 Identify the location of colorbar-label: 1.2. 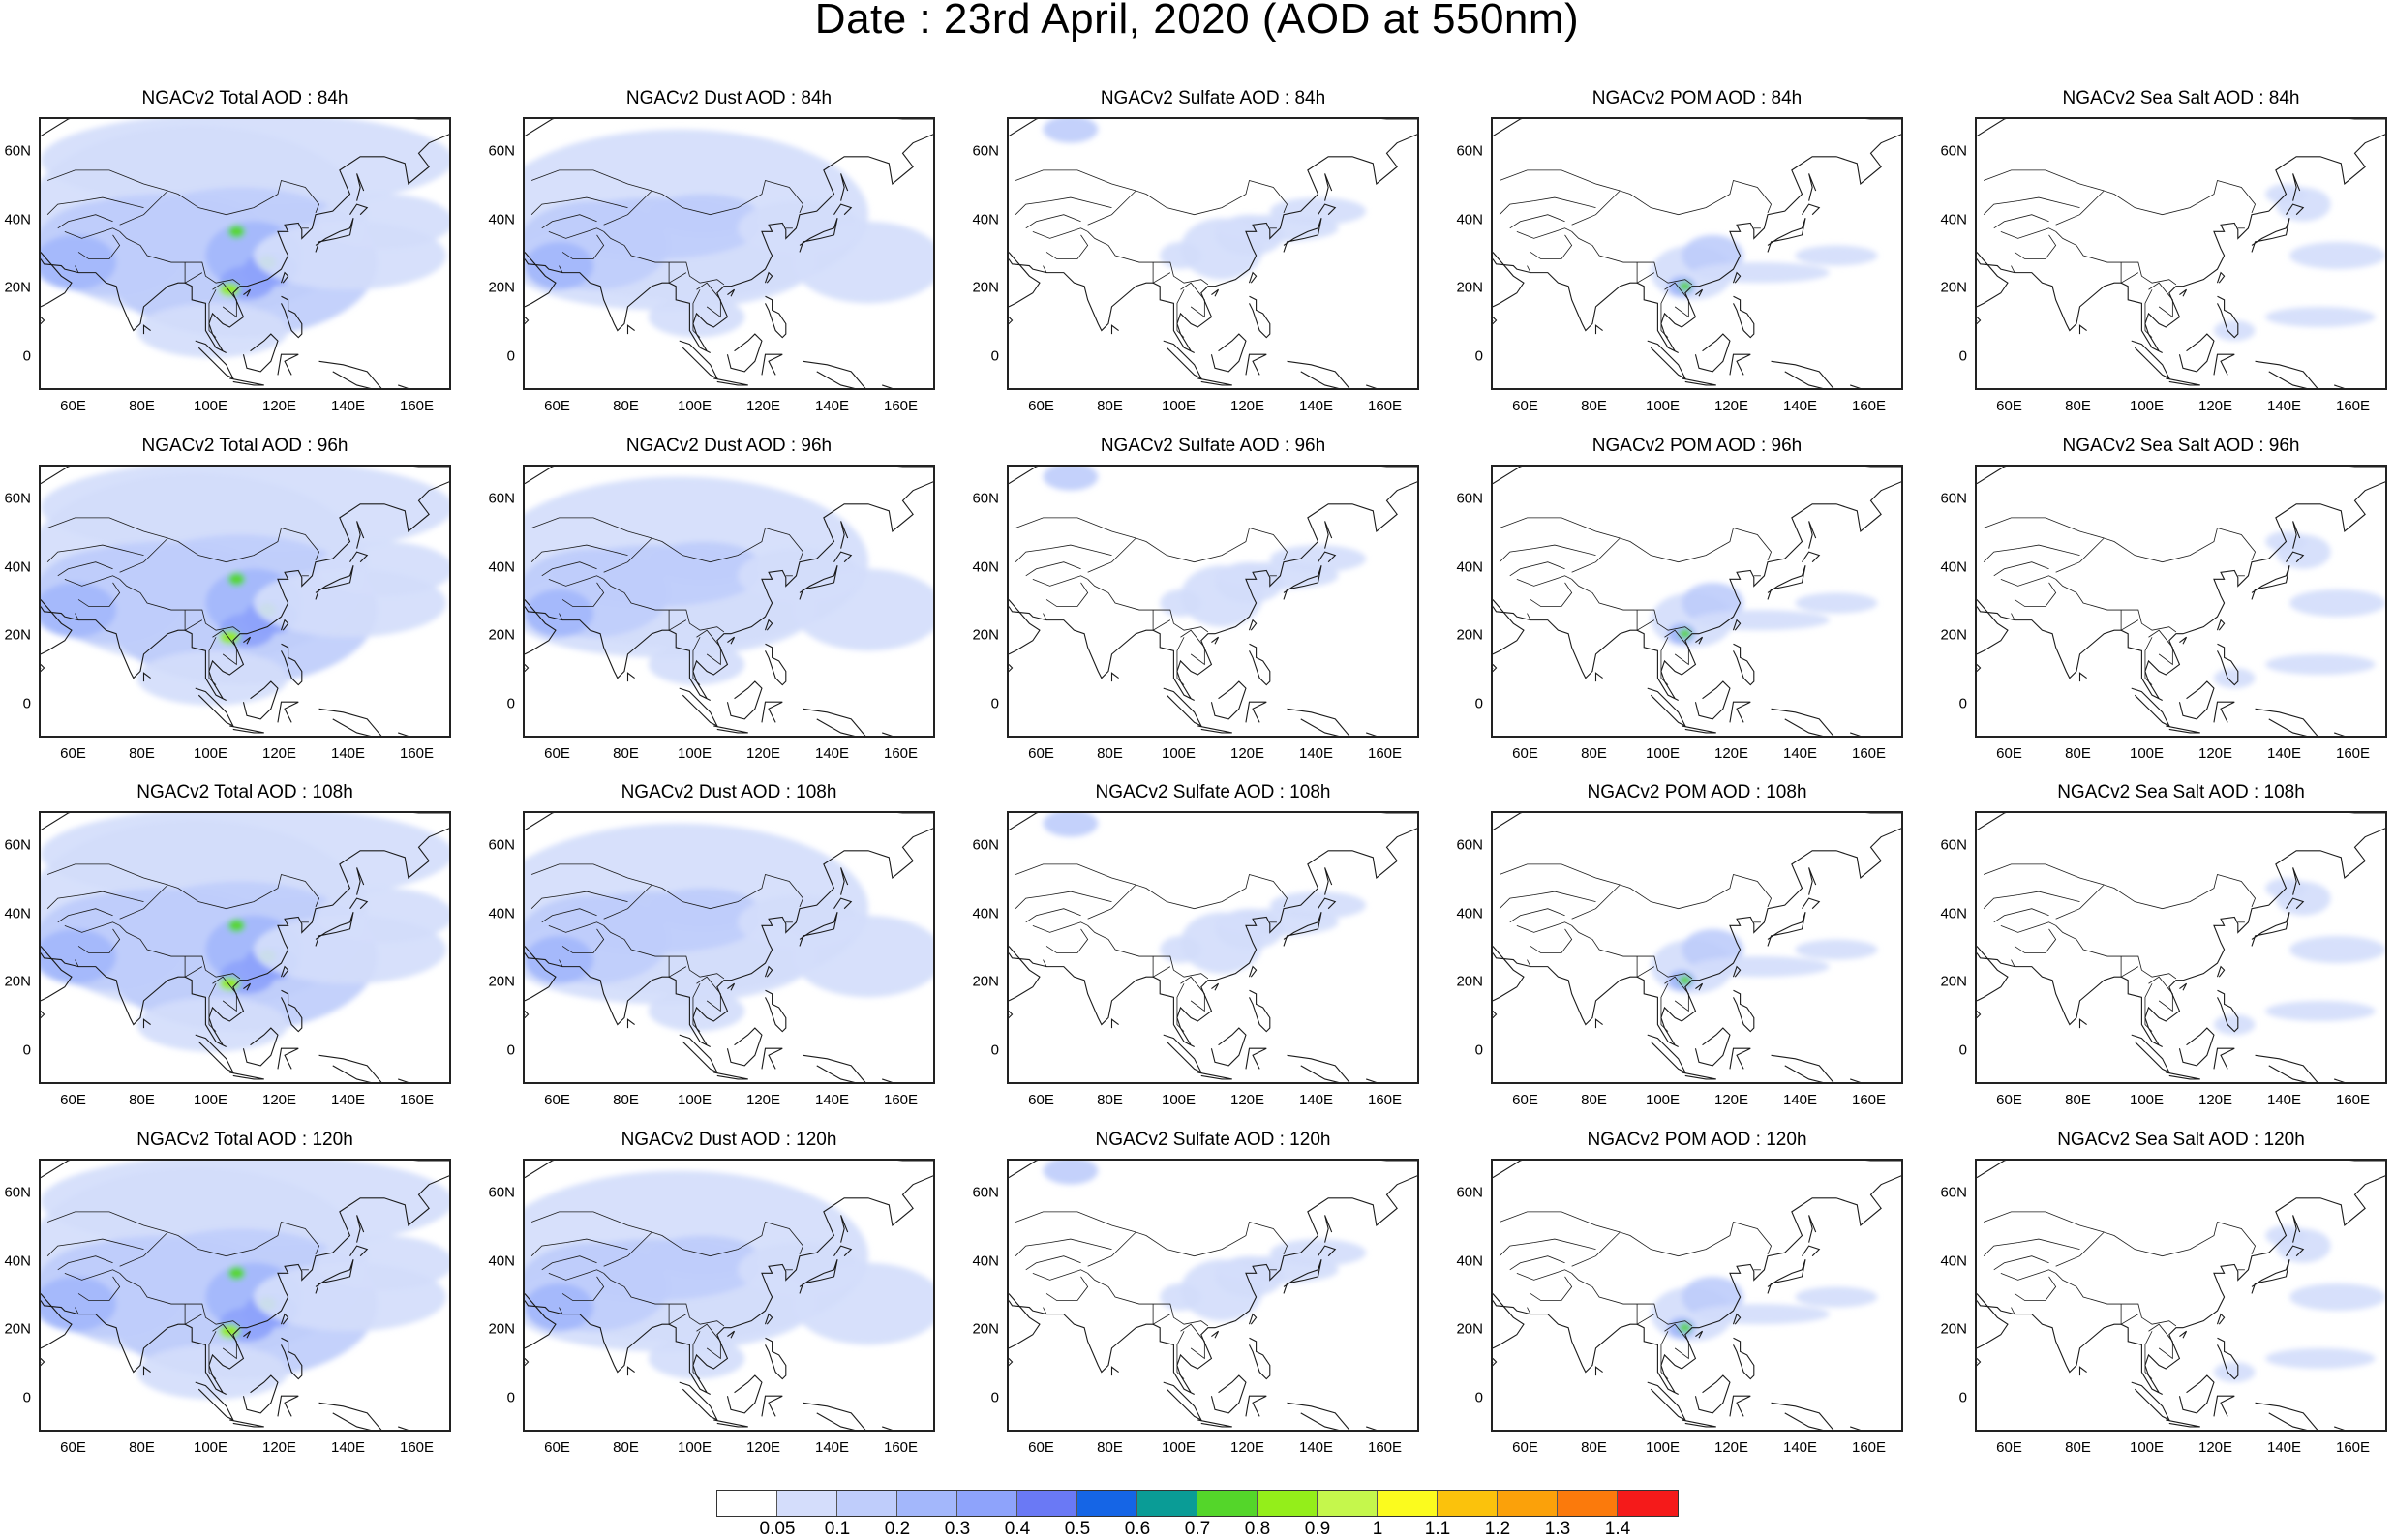
(1498, 1529).